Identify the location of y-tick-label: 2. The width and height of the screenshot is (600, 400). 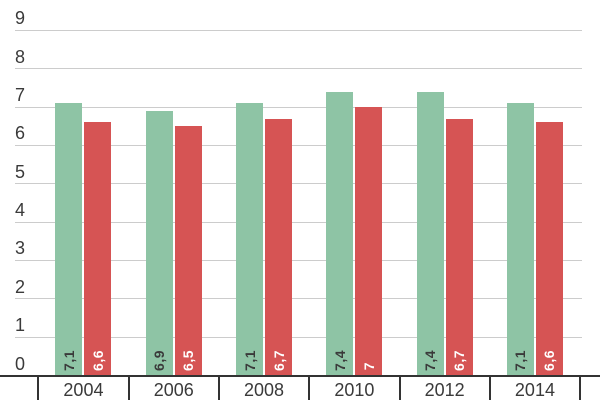
(20, 286).